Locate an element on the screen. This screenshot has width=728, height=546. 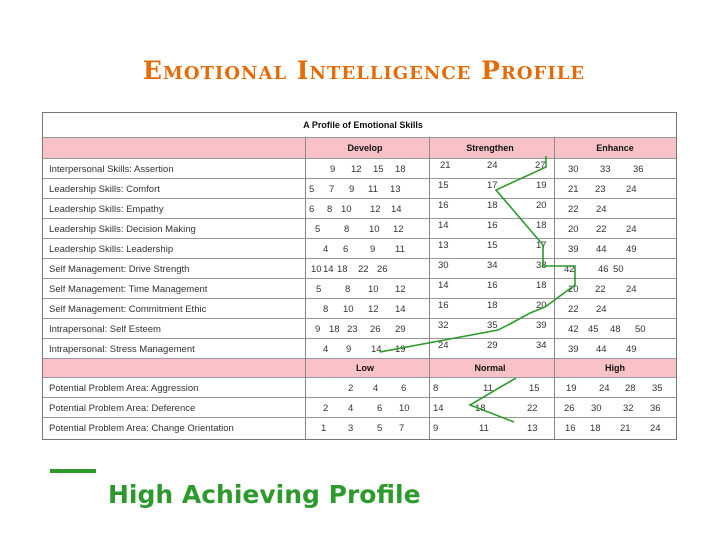
row-label: Potential Problem Area: Aggression is located at coordinates (124, 388).